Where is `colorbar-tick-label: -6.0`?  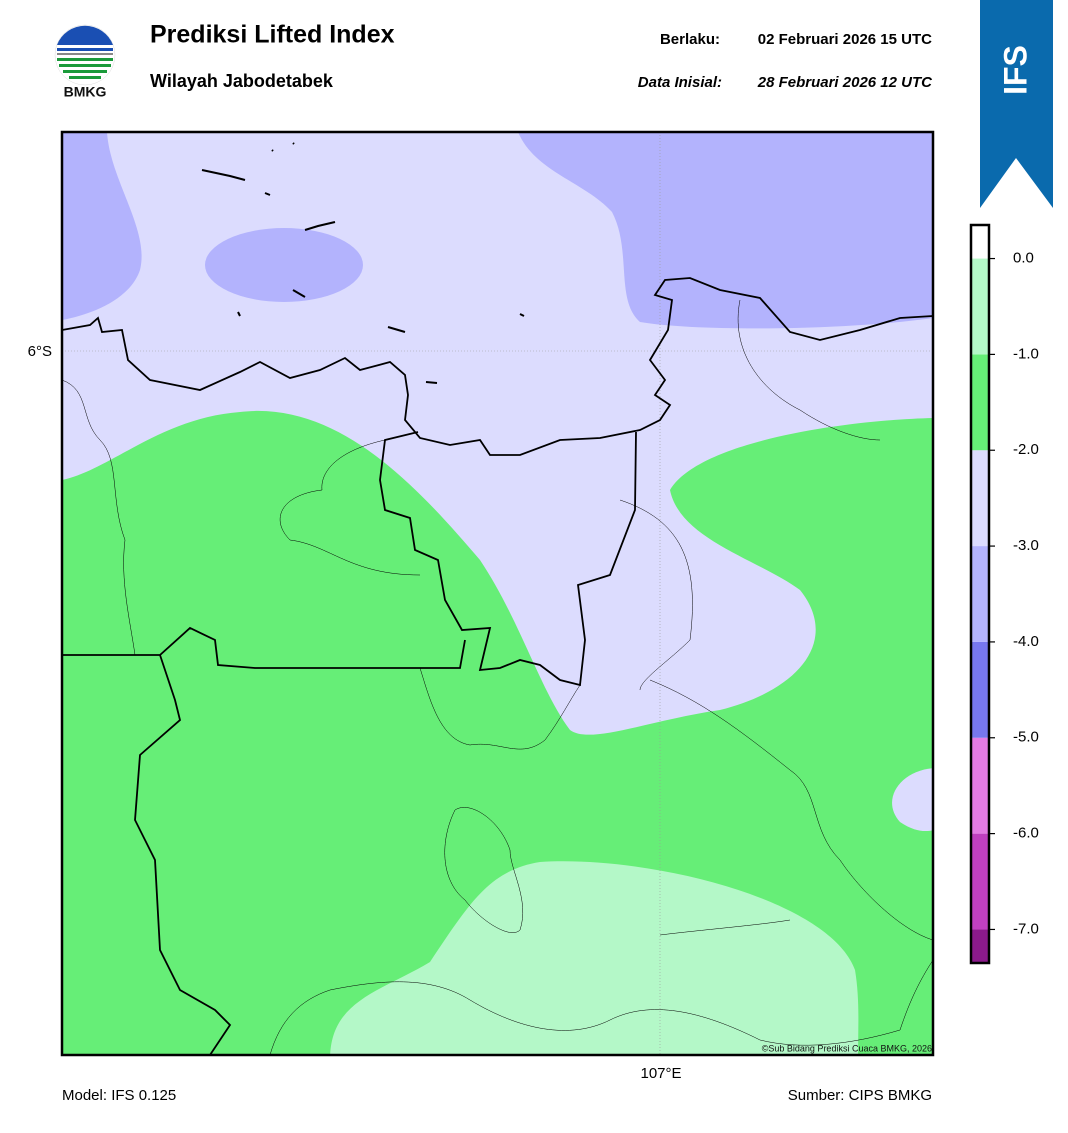 colorbar-tick-label: -6.0 is located at coordinates (1026, 833).